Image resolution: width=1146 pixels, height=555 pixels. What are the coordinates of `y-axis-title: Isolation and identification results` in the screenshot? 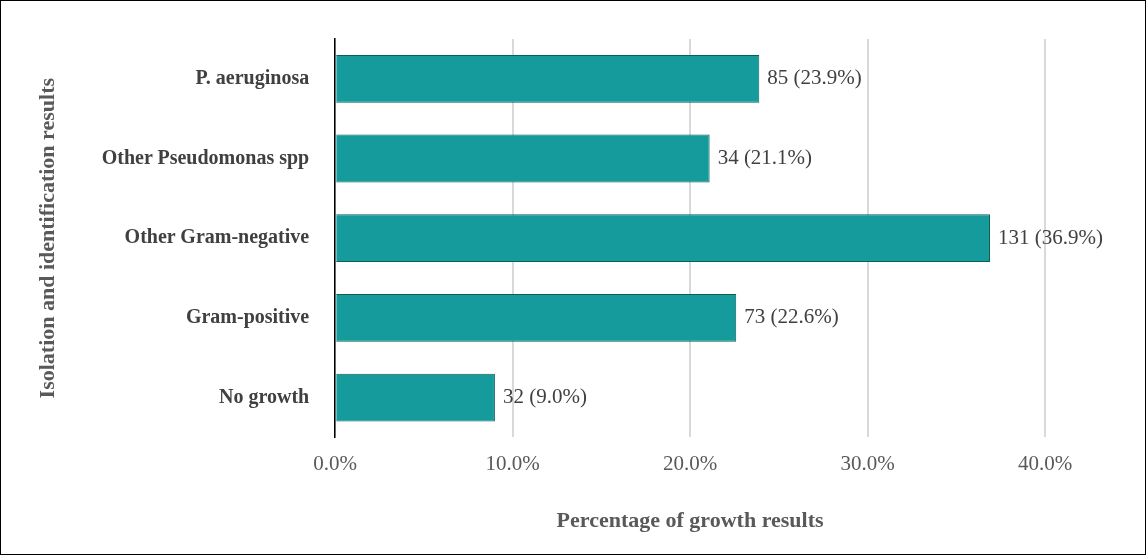 It's located at (46, 238).